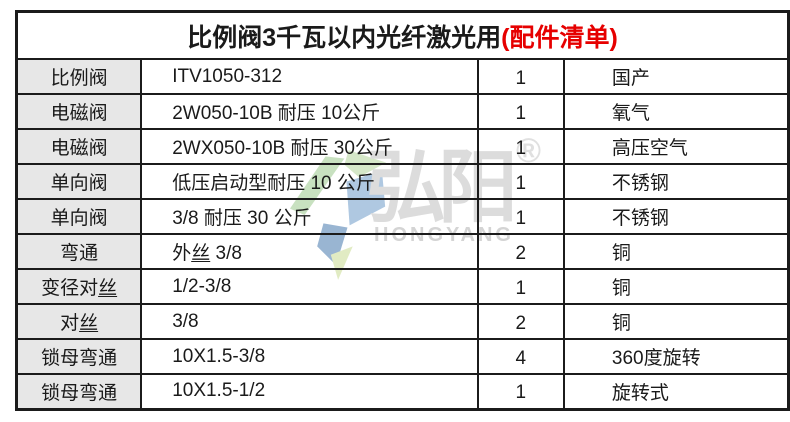  I want to click on cell-spec: 1/2-3/8, so click(309, 286).